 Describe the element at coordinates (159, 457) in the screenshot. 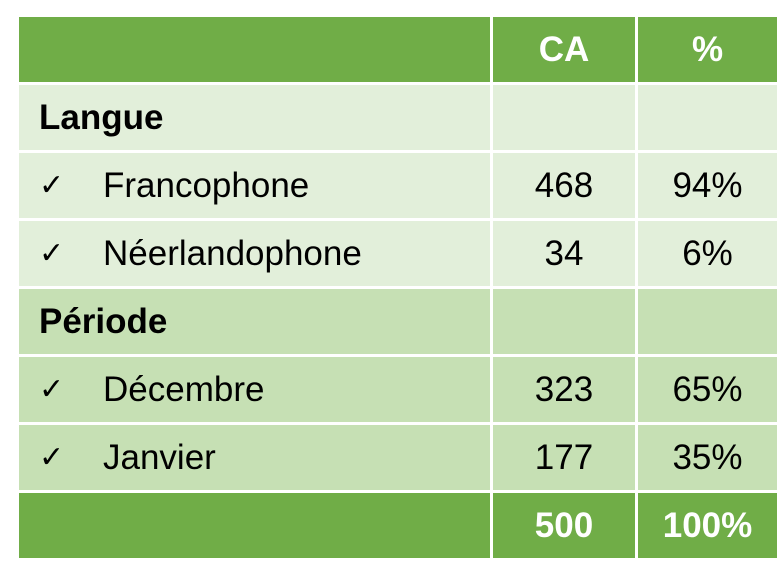

I see `row-label: Janvier` at that location.